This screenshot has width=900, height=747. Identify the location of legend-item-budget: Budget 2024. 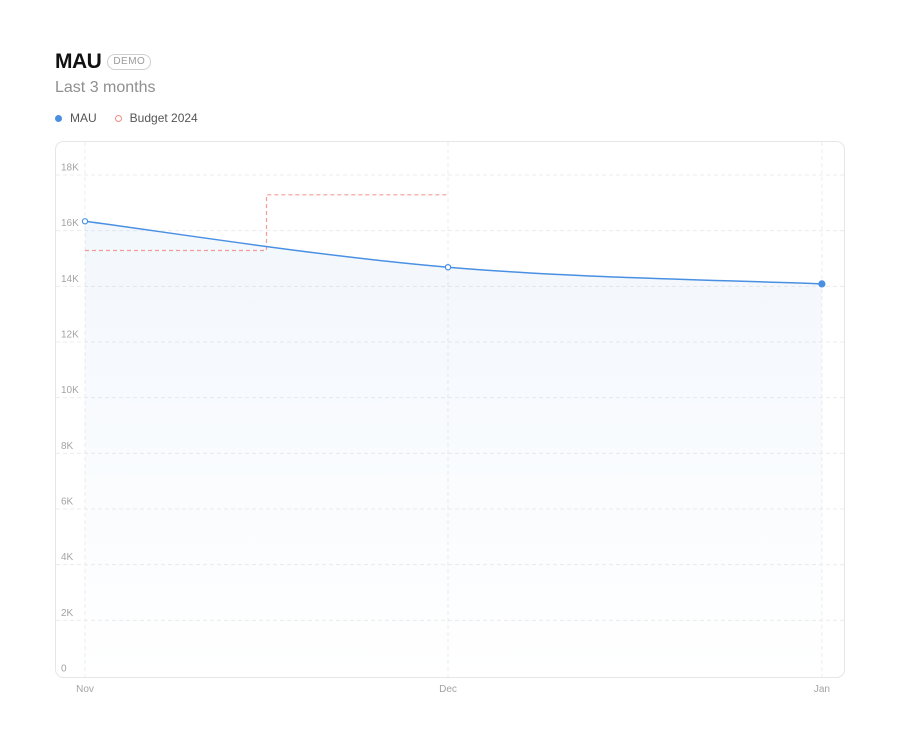
(156, 118).